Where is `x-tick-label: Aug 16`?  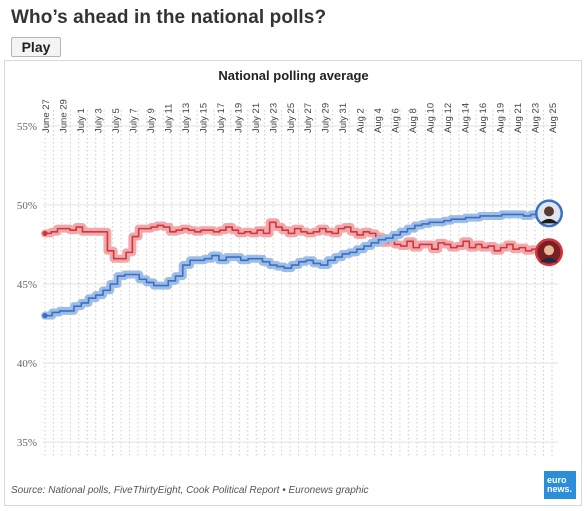 x-tick-label: Aug 16 is located at coordinates (483, 118).